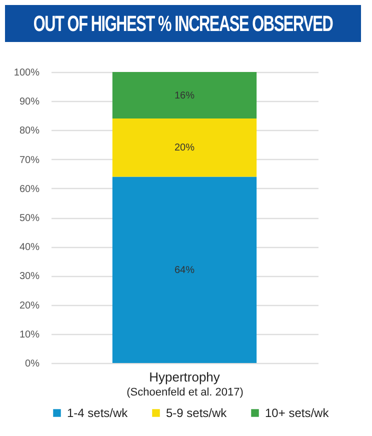 The image size is (372, 436). What do you see at coordinates (29, 102) in the screenshot?
I see `y-tick-label: 90%` at bounding box center [29, 102].